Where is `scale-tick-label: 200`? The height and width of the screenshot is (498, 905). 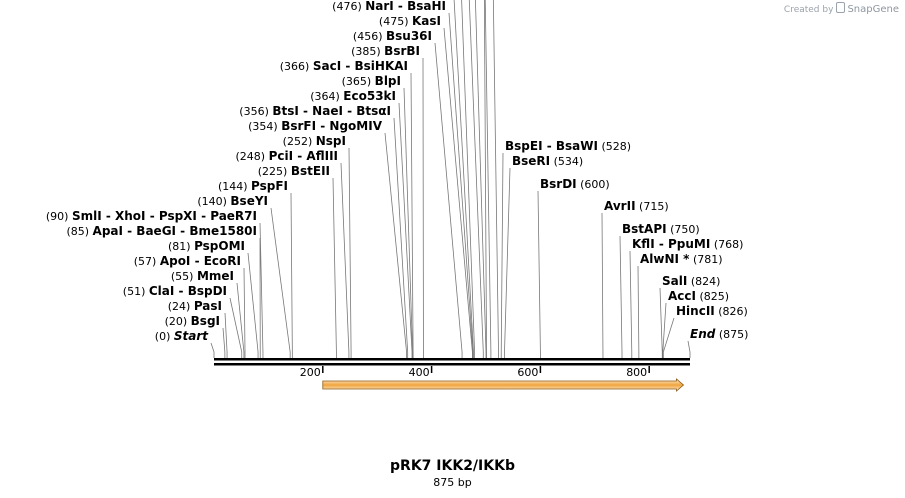 scale-tick-label: 200 is located at coordinates (310, 372).